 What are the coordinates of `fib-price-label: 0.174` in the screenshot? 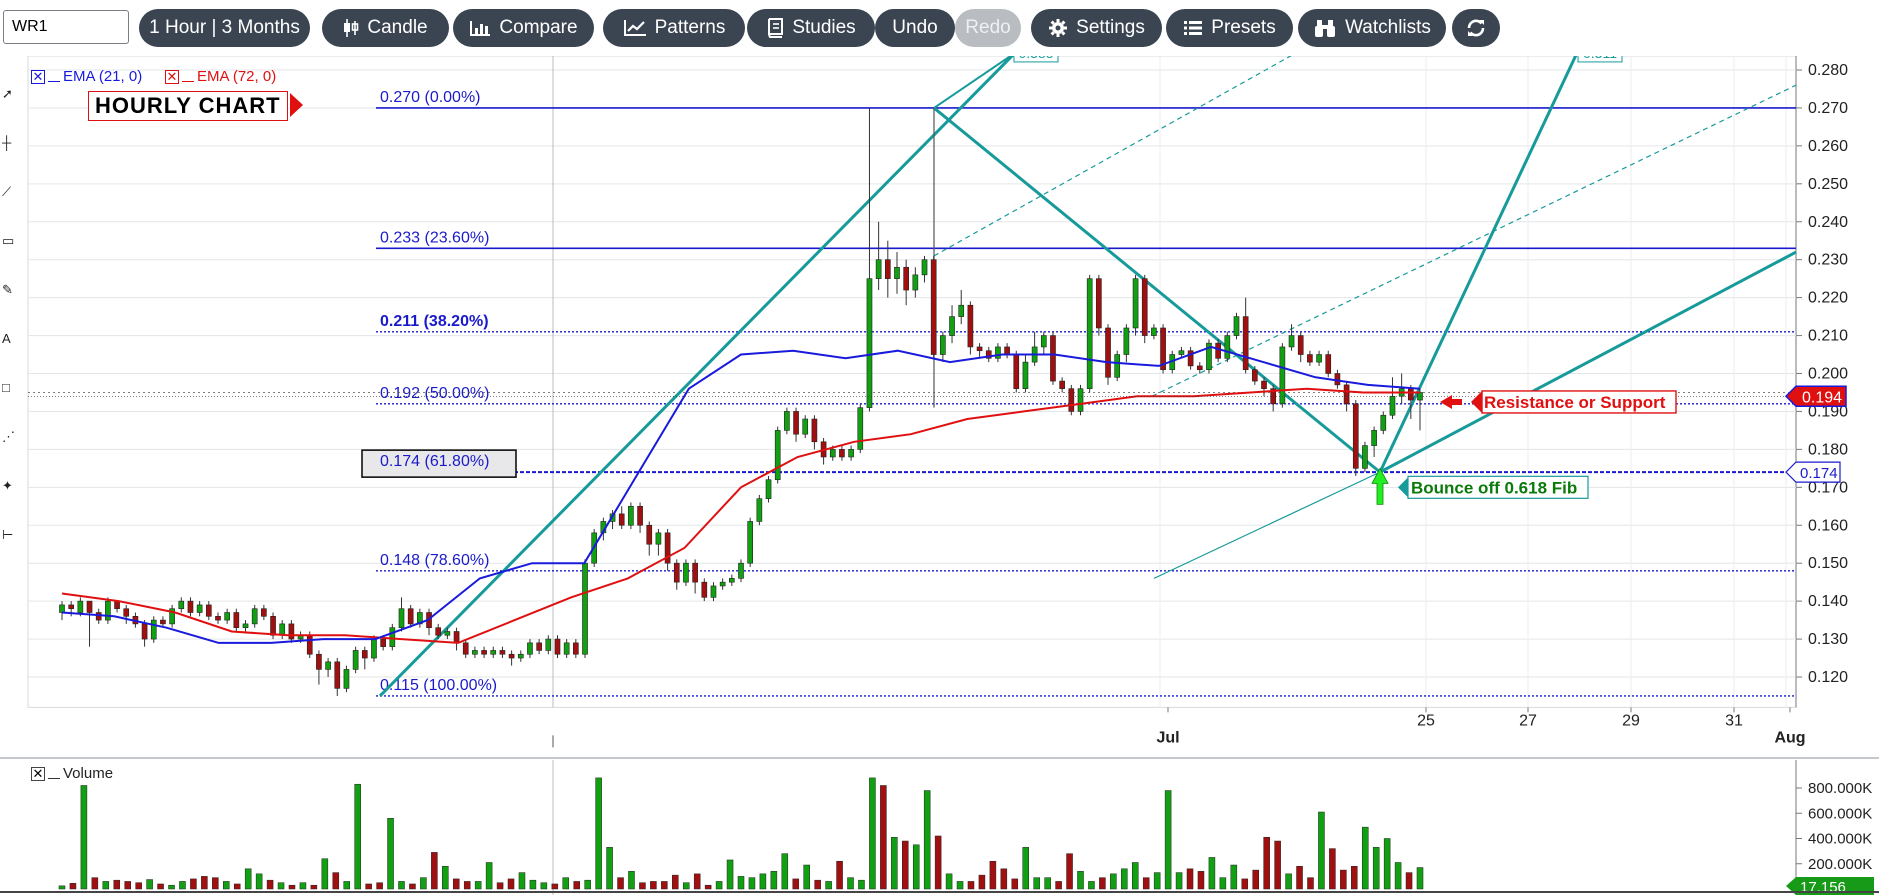 It's located at (1819, 473).